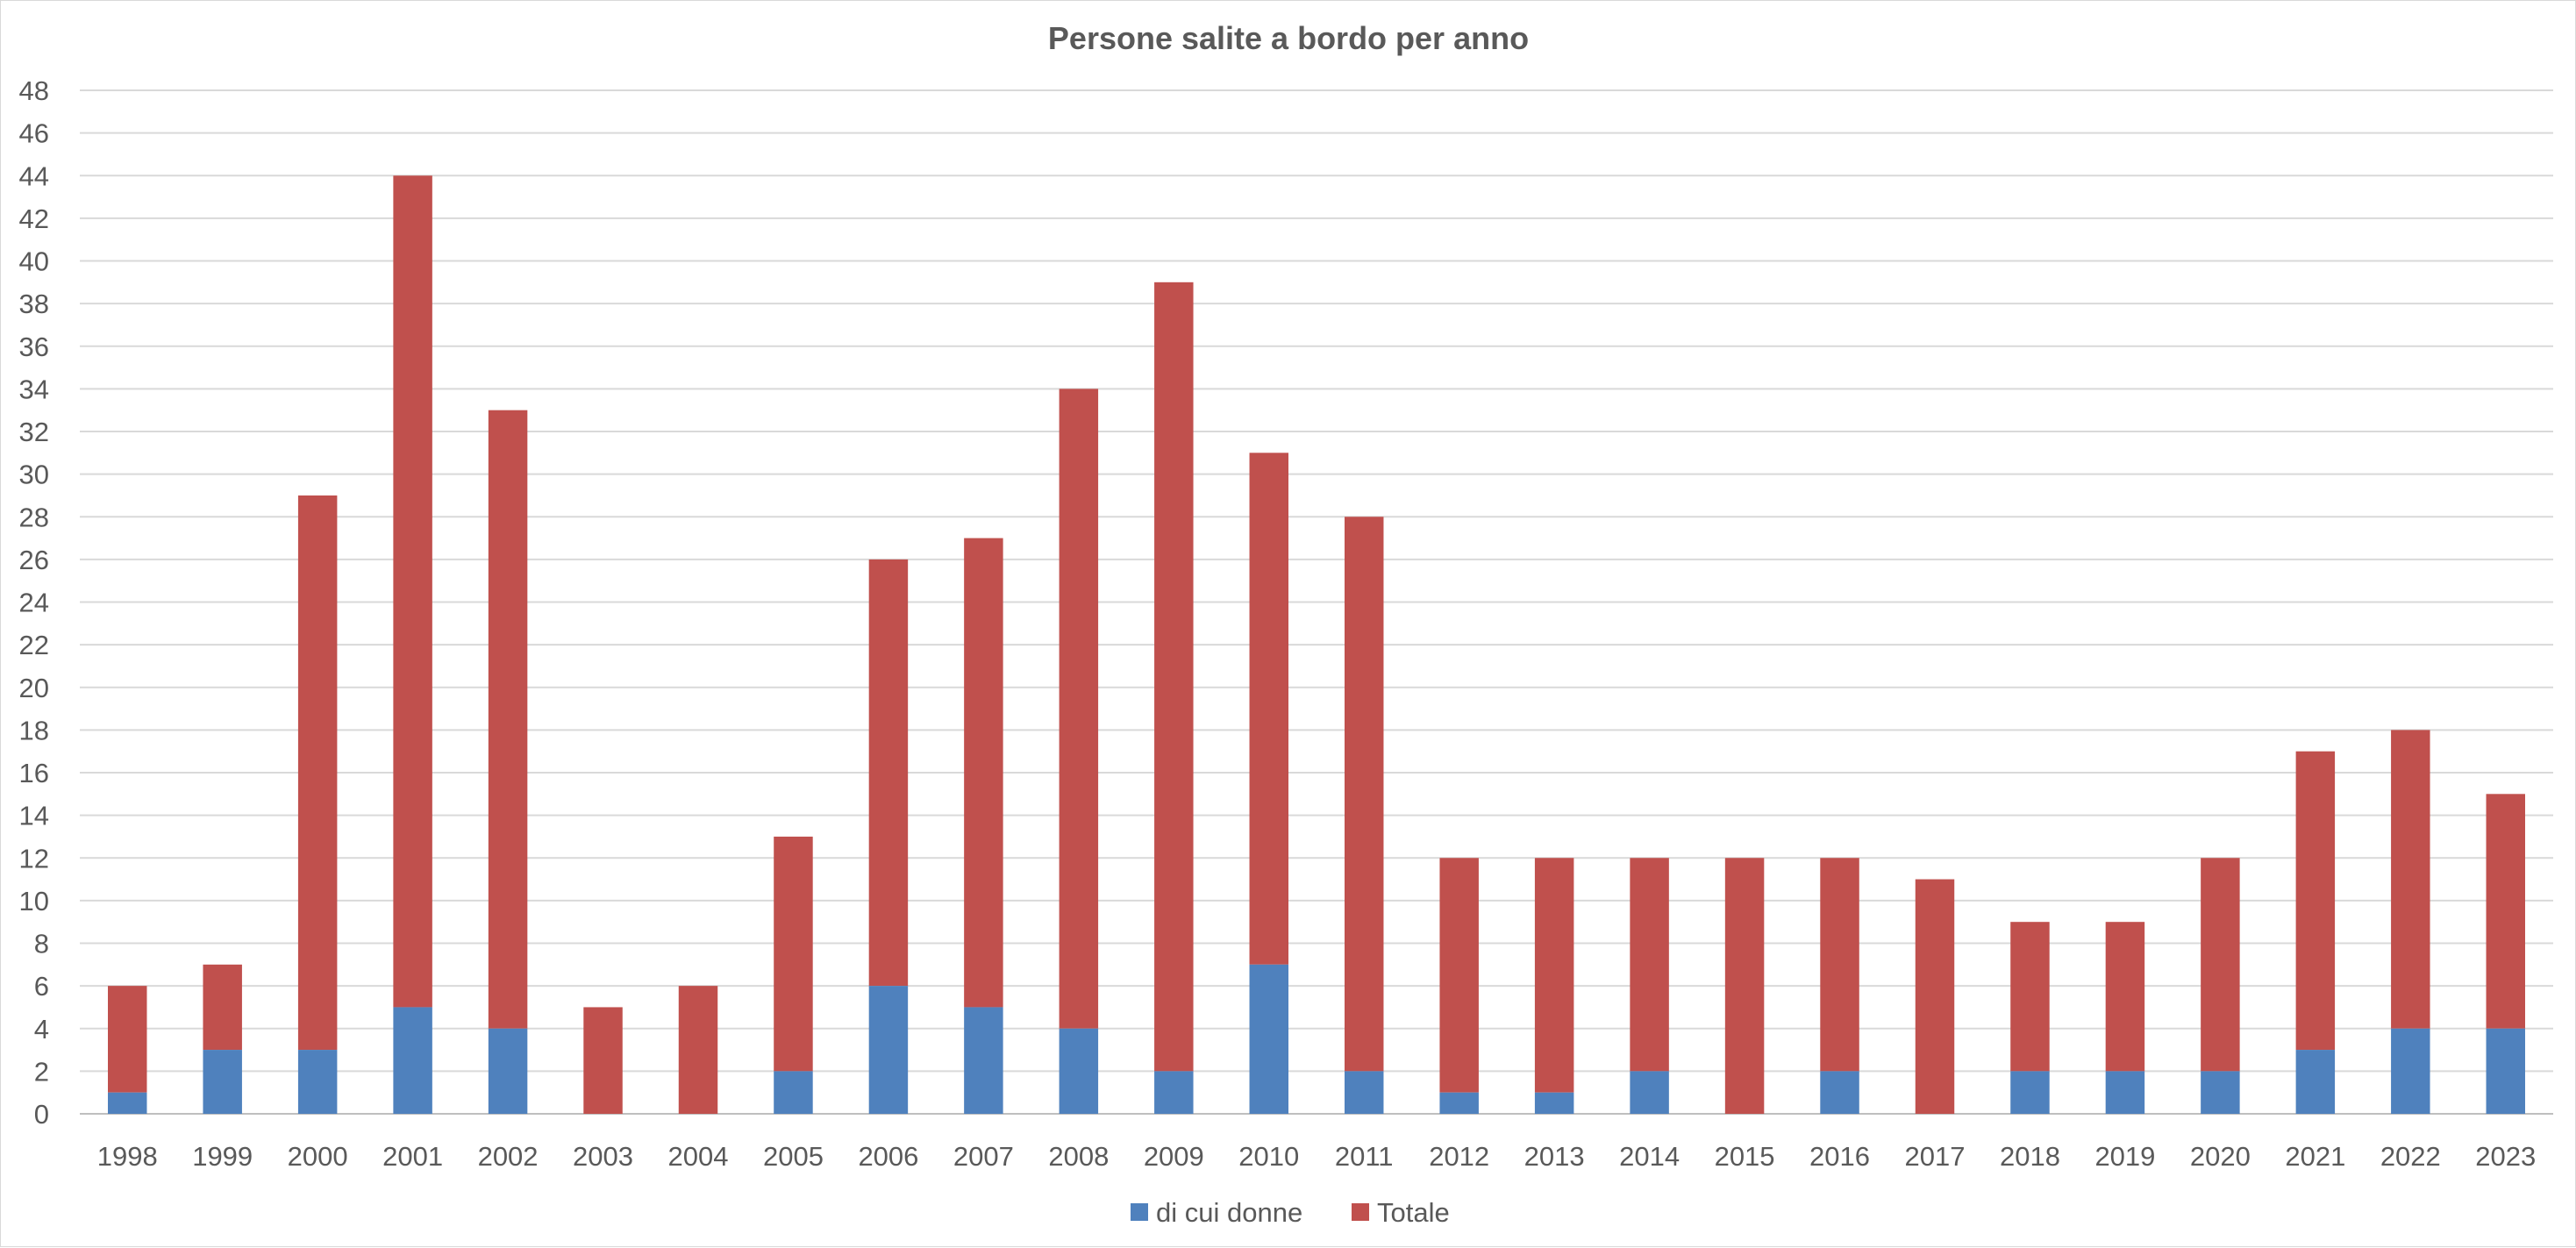 The height and width of the screenshot is (1248, 2576). What do you see at coordinates (603, 1061) in the screenshot?
I see `bar-totale-2003` at bounding box center [603, 1061].